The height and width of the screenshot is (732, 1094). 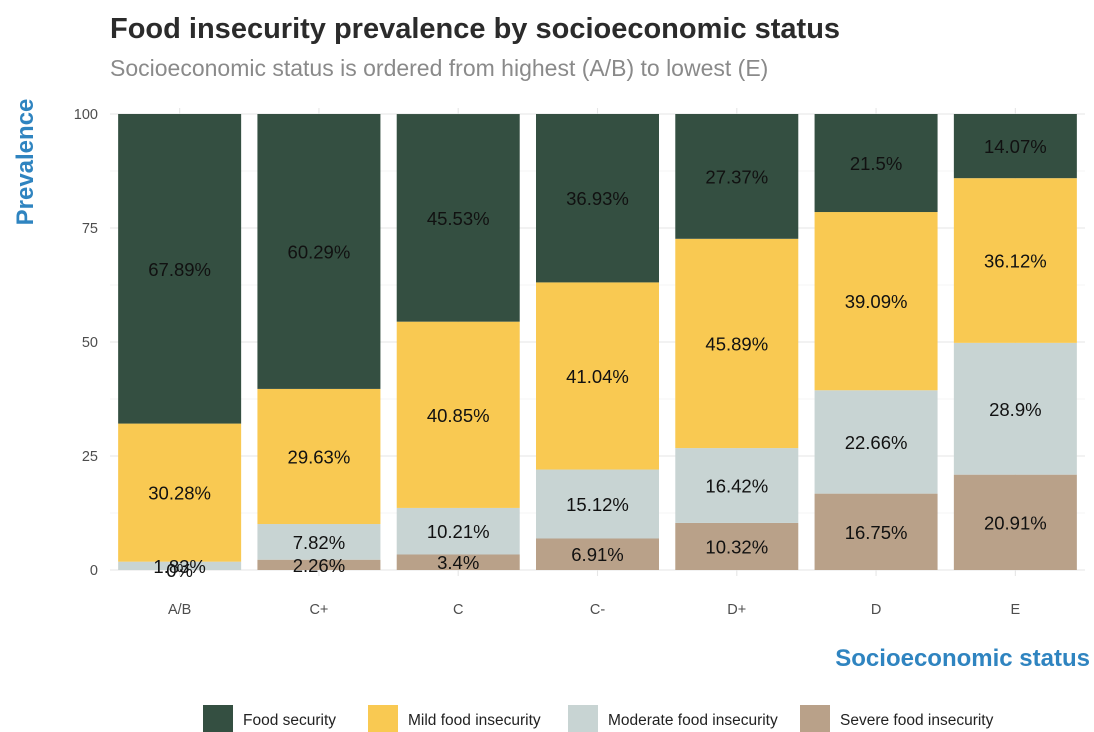 I want to click on x-tick-label: C-, so click(x=597, y=610).